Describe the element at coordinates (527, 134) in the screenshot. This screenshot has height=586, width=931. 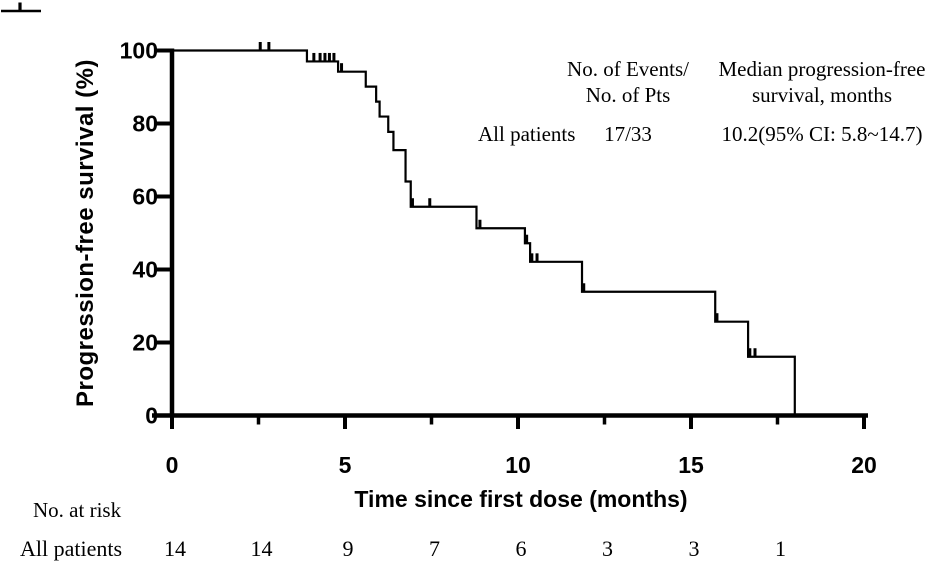
I see `legend-series-label: All patients` at that location.